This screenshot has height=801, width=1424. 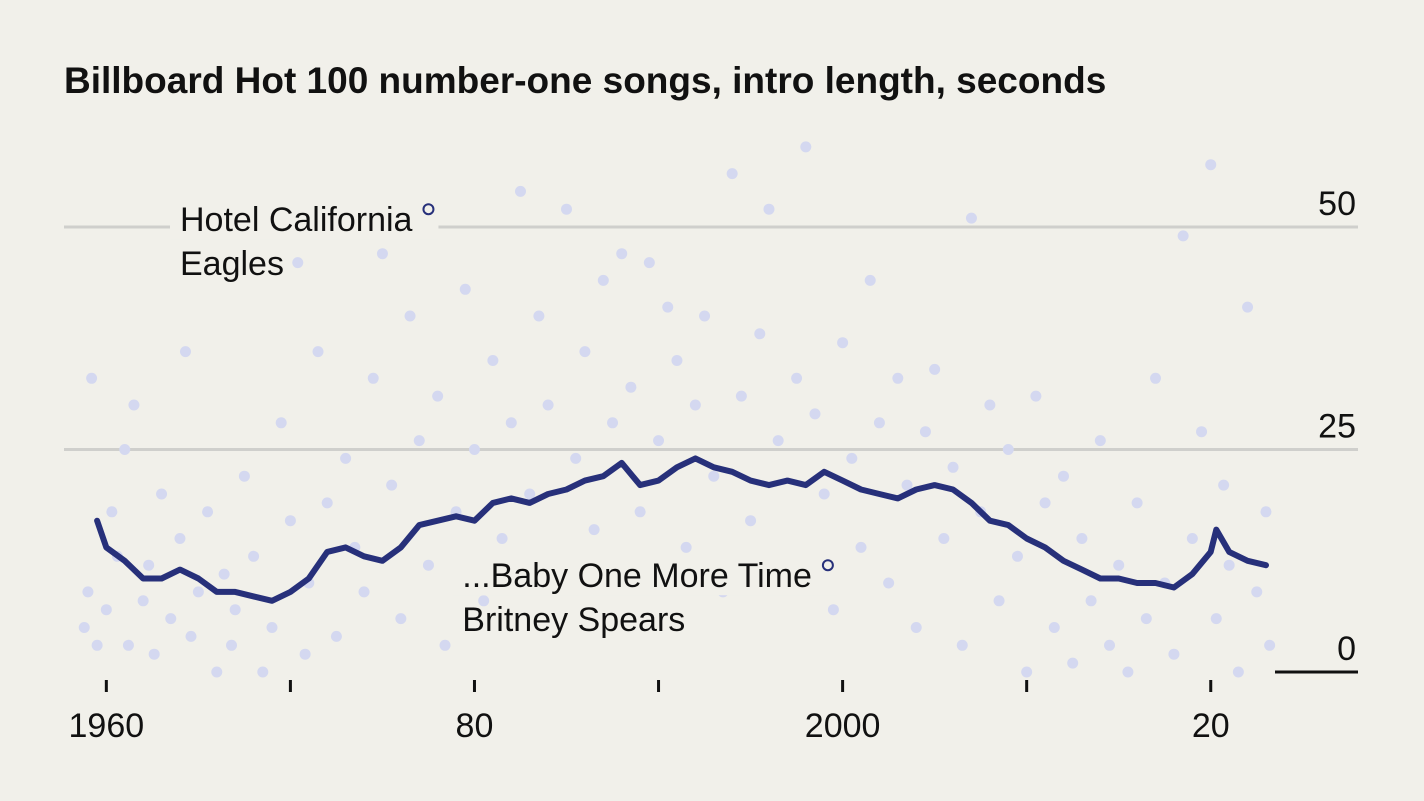 I want to click on x-tick-label: 80, so click(x=475, y=726).